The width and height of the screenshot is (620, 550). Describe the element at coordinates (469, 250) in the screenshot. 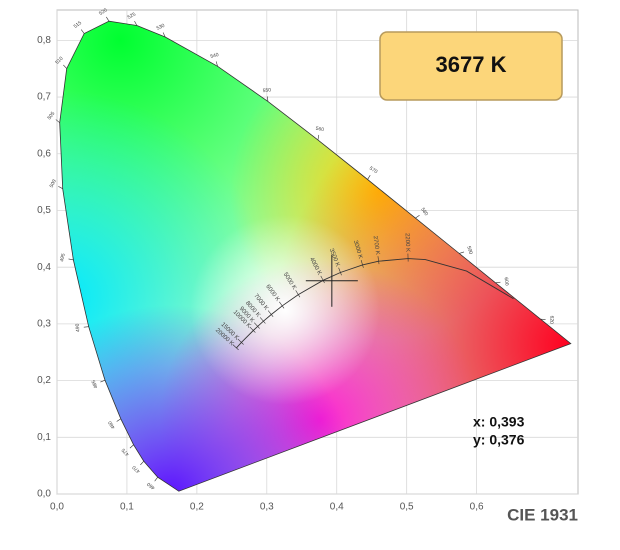

I see `wavelength-label: 590` at that location.